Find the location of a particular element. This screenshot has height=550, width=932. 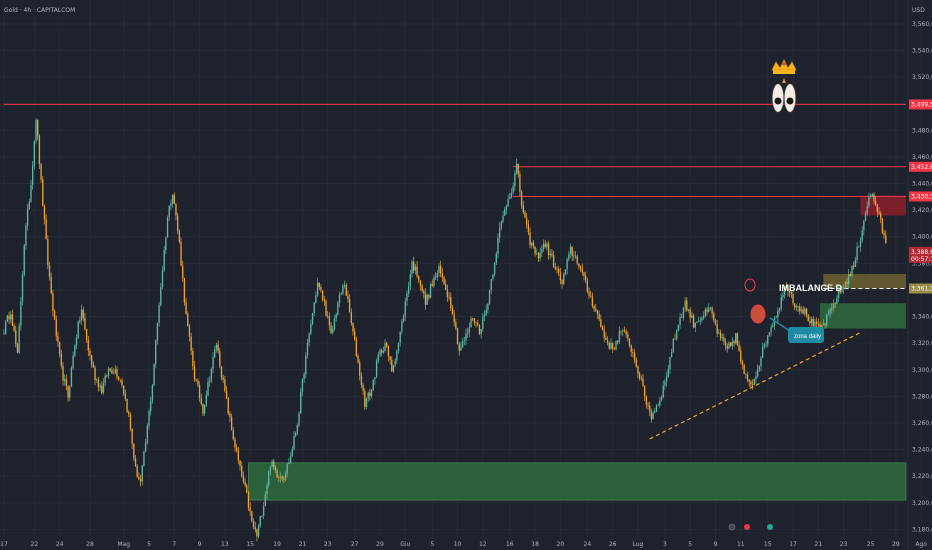

price-tick-label: 3,260,00 is located at coordinates (922, 423).